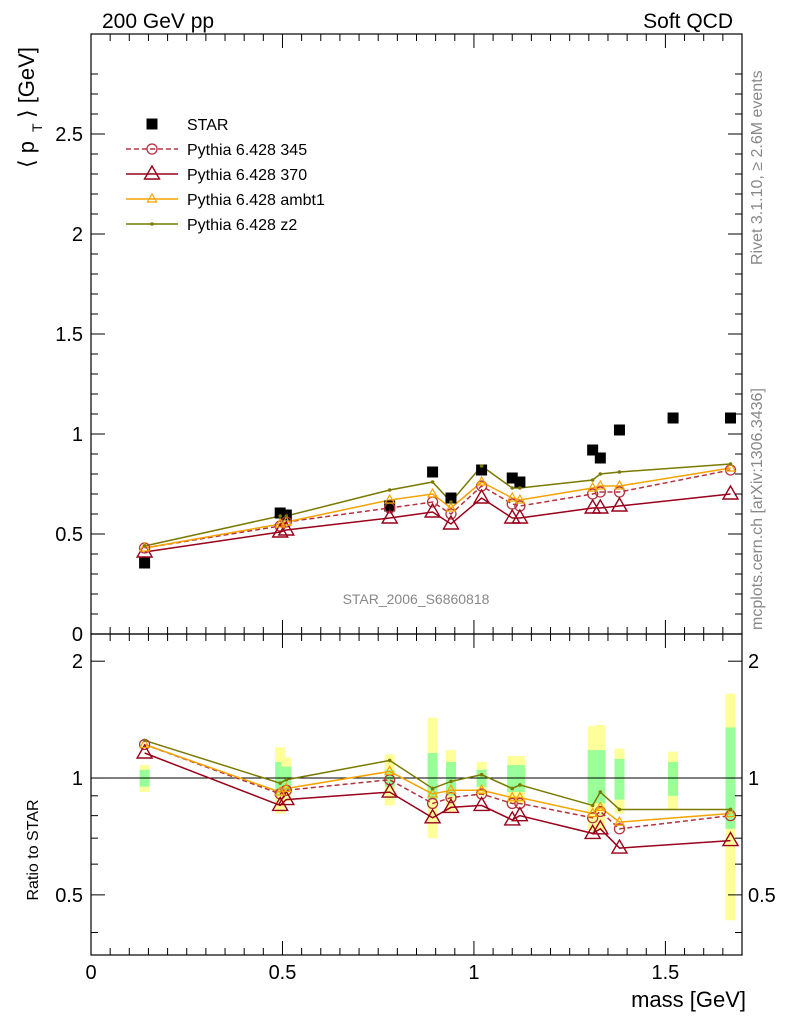  Describe the element at coordinates (207, 125) in the screenshot. I see `legend-label: STAR` at that location.